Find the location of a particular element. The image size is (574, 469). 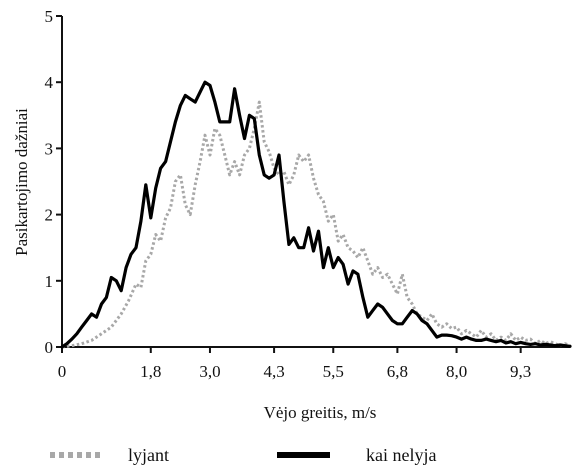

x-tick-label: 5,5 is located at coordinates (333, 371).